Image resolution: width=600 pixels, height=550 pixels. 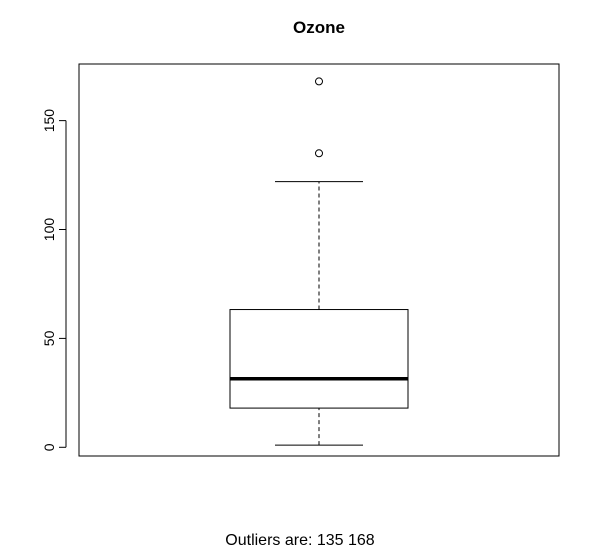 I want to click on y-tick-label: 50, so click(x=49, y=338).